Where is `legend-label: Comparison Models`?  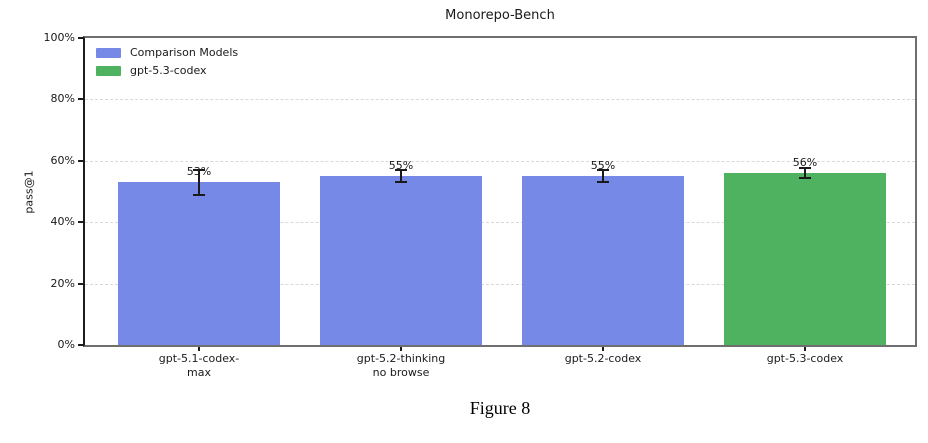 legend-label: Comparison Models is located at coordinates (184, 52).